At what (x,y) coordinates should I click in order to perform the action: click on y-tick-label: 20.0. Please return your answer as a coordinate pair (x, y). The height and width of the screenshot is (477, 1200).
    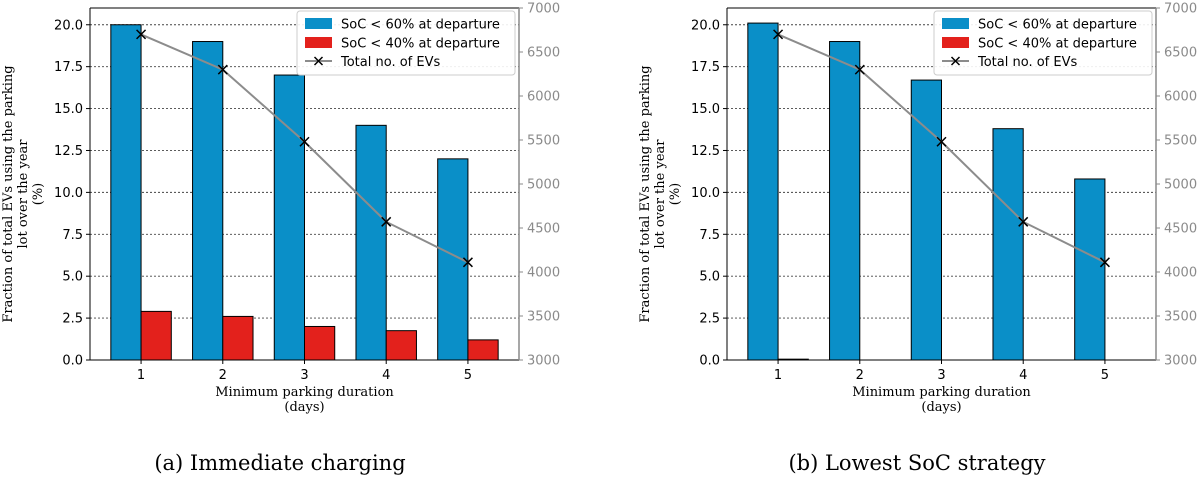
    Looking at the image, I should click on (68, 25).